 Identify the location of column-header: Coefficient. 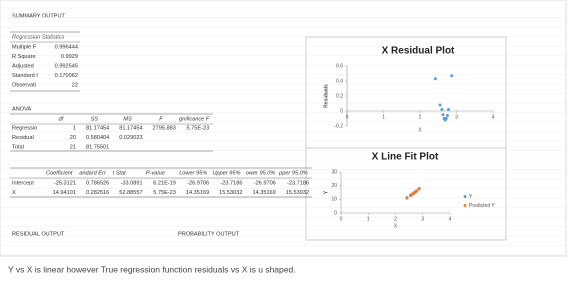
(59, 173).